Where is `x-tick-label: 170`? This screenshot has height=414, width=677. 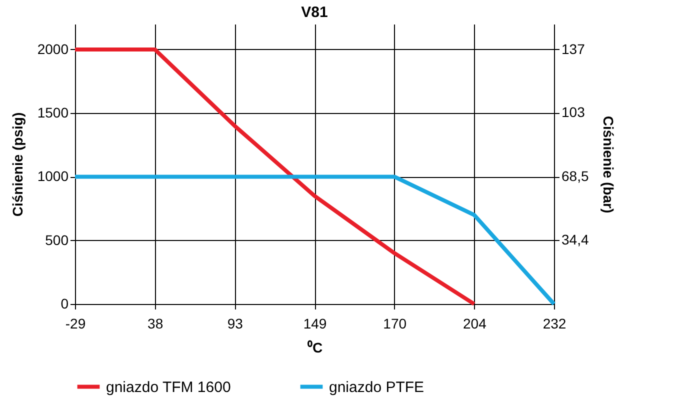
x-tick-label: 170 is located at coordinates (395, 324).